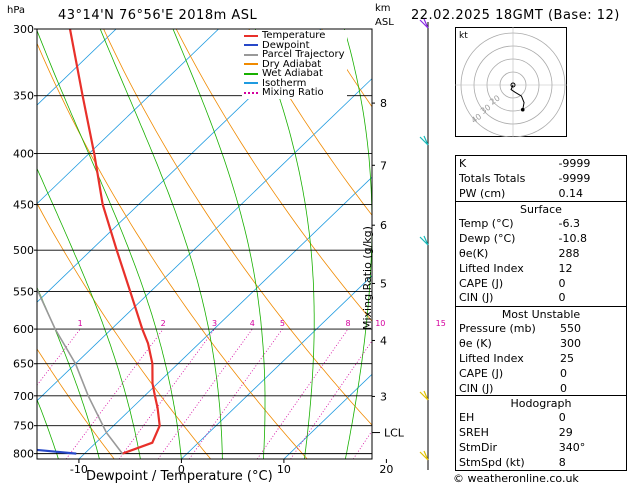 This screenshot has height=486, width=629. I want to click on info-row: CIN (J) 0, so click(541, 298).